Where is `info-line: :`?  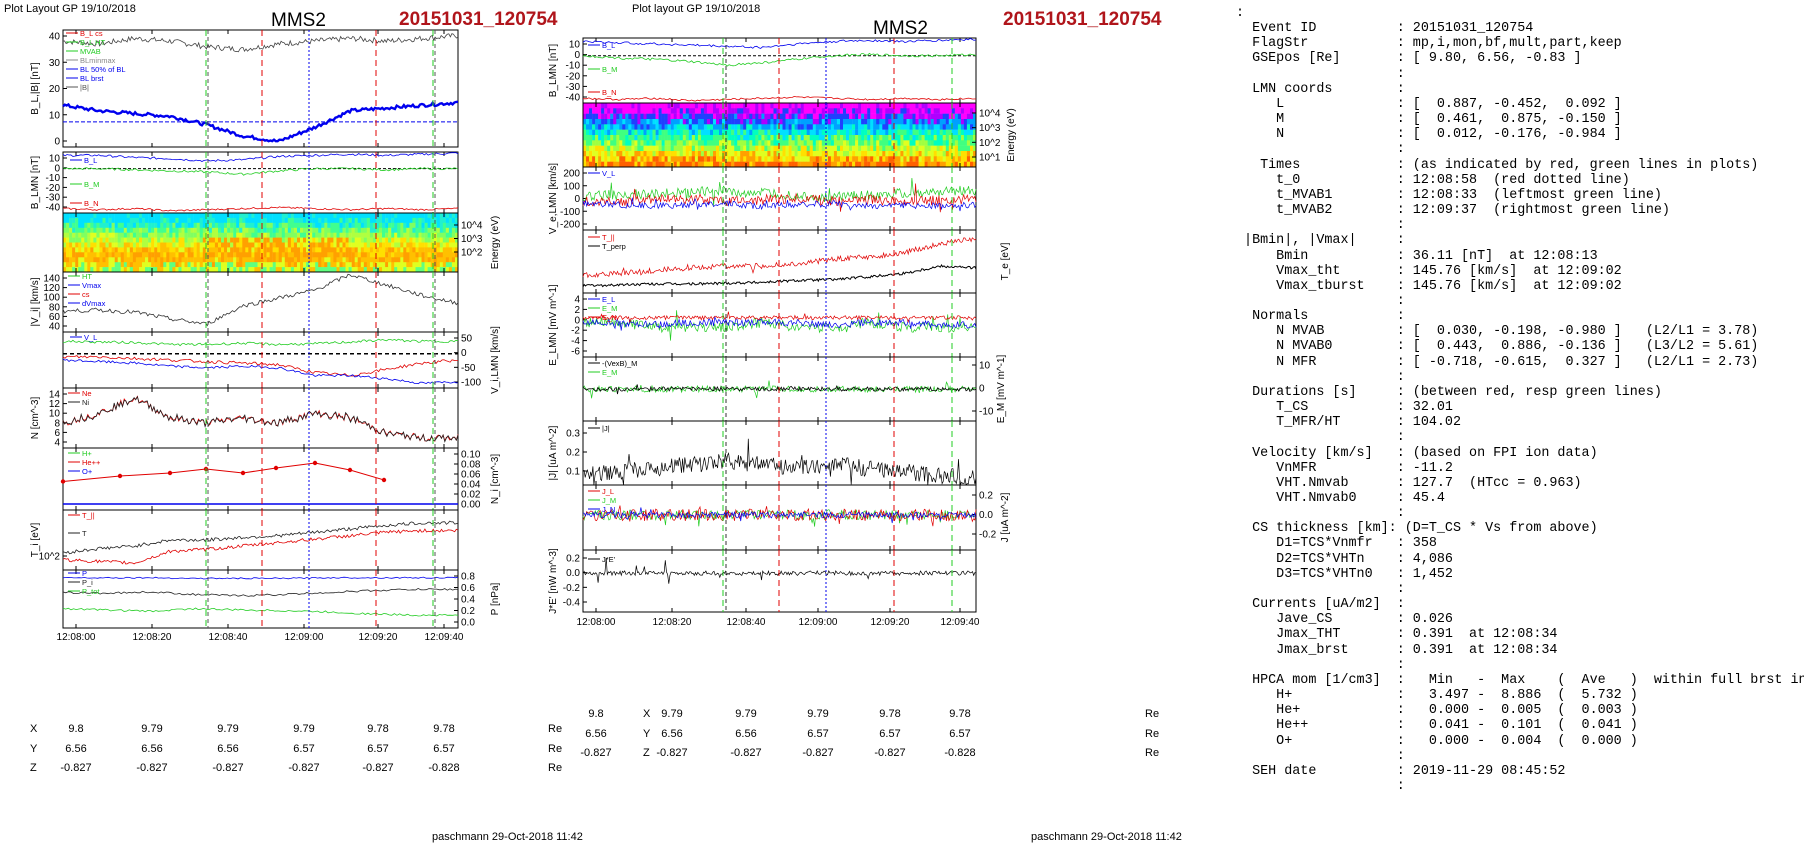 info-line: : is located at coordinates (1320, 514).